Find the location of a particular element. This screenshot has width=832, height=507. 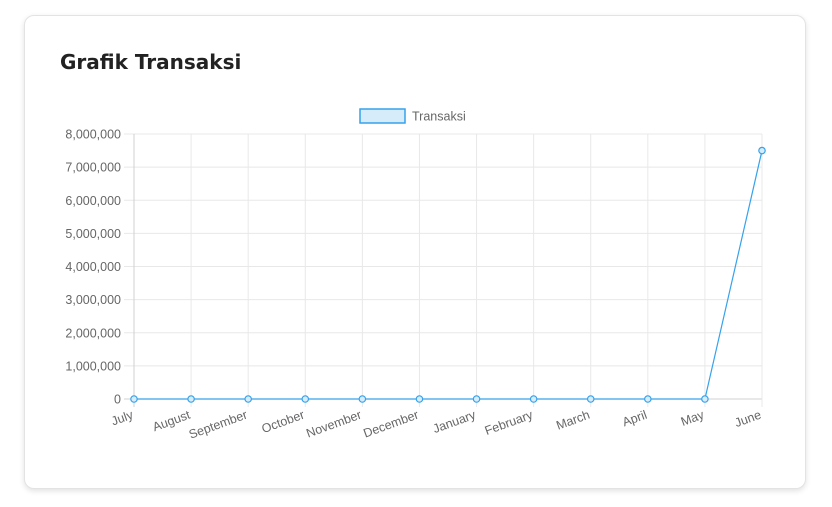

y-tick-label: 4,000,000 is located at coordinates (93, 267).